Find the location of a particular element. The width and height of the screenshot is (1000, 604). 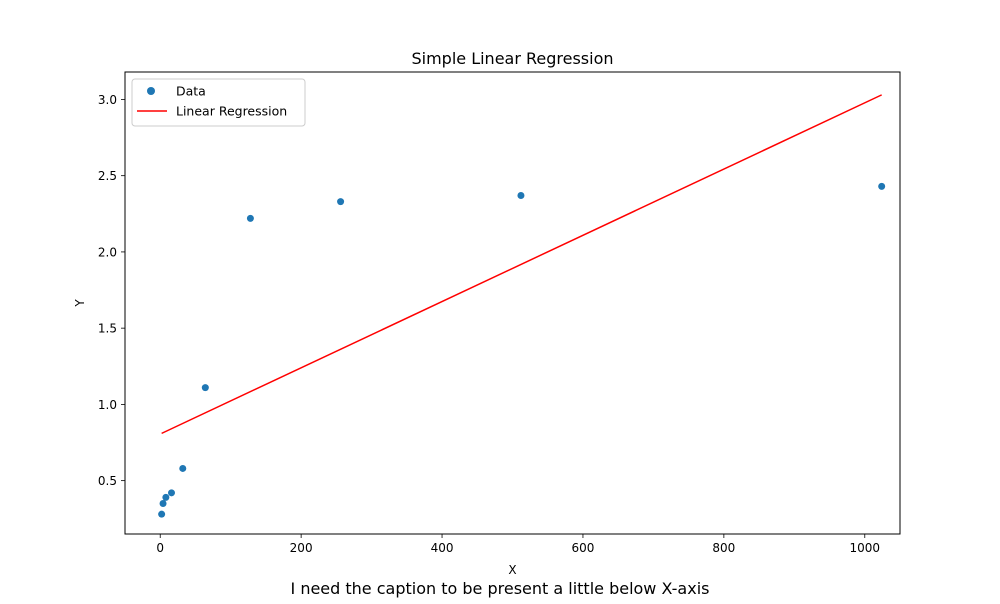

x-tick-label: 600 is located at coordinates (583, 548).